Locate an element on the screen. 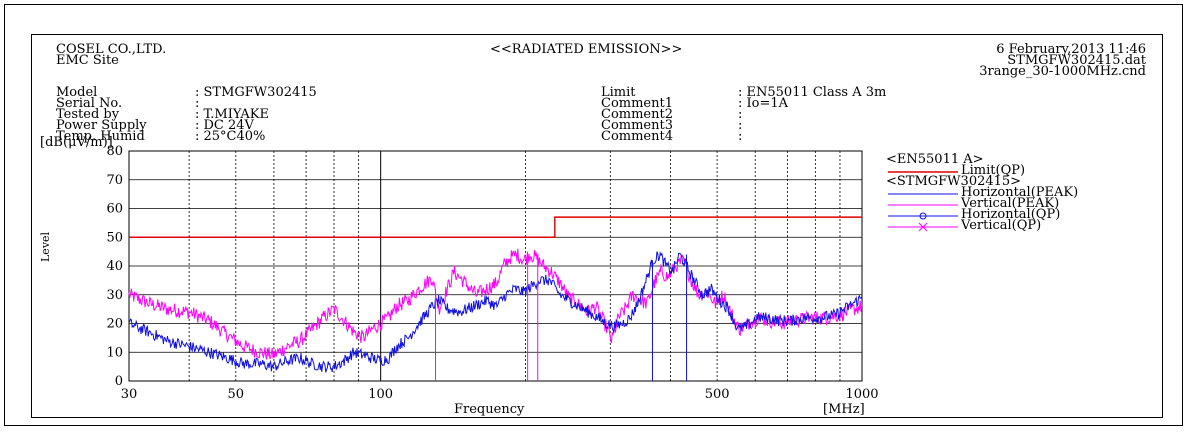  info-value-comment3: : is located at coordinates (740, 125).